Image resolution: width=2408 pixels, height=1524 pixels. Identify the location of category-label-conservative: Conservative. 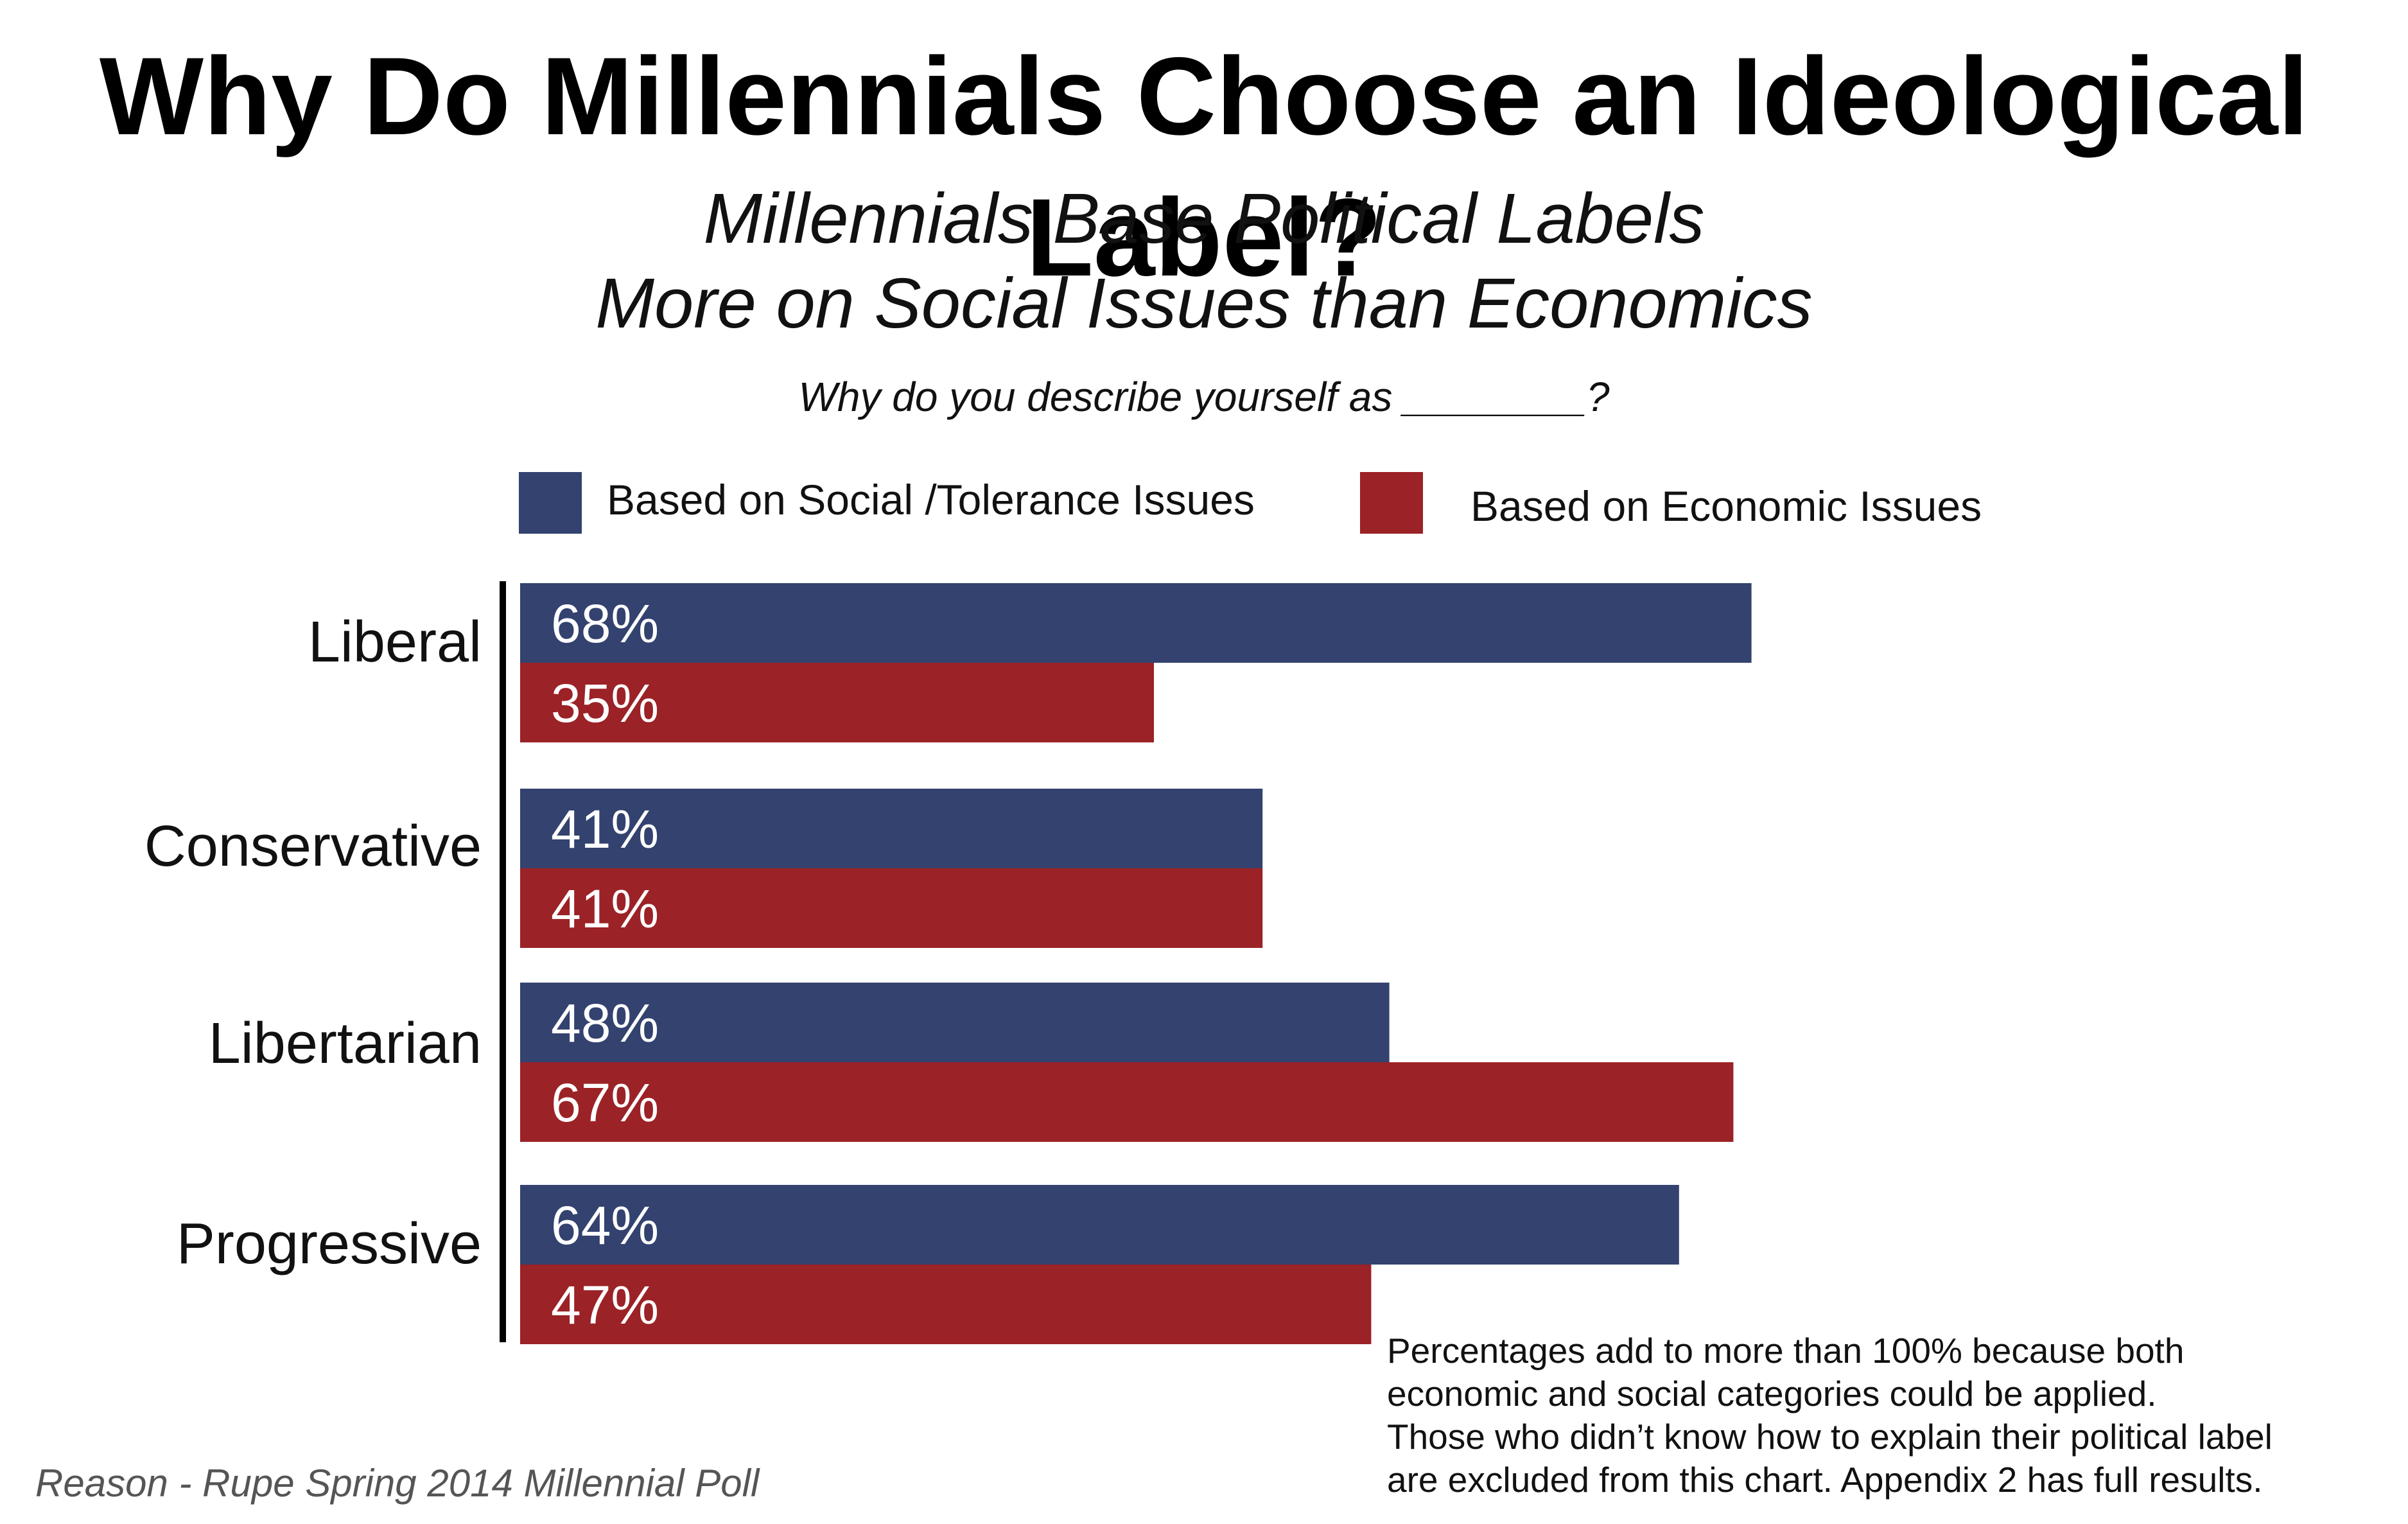
(313, 846).